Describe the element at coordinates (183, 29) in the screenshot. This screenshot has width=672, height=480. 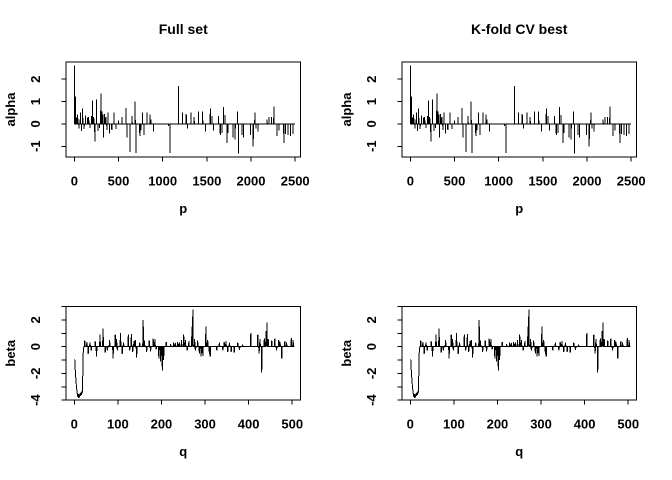
I see `plot-title: Full set` at that location.